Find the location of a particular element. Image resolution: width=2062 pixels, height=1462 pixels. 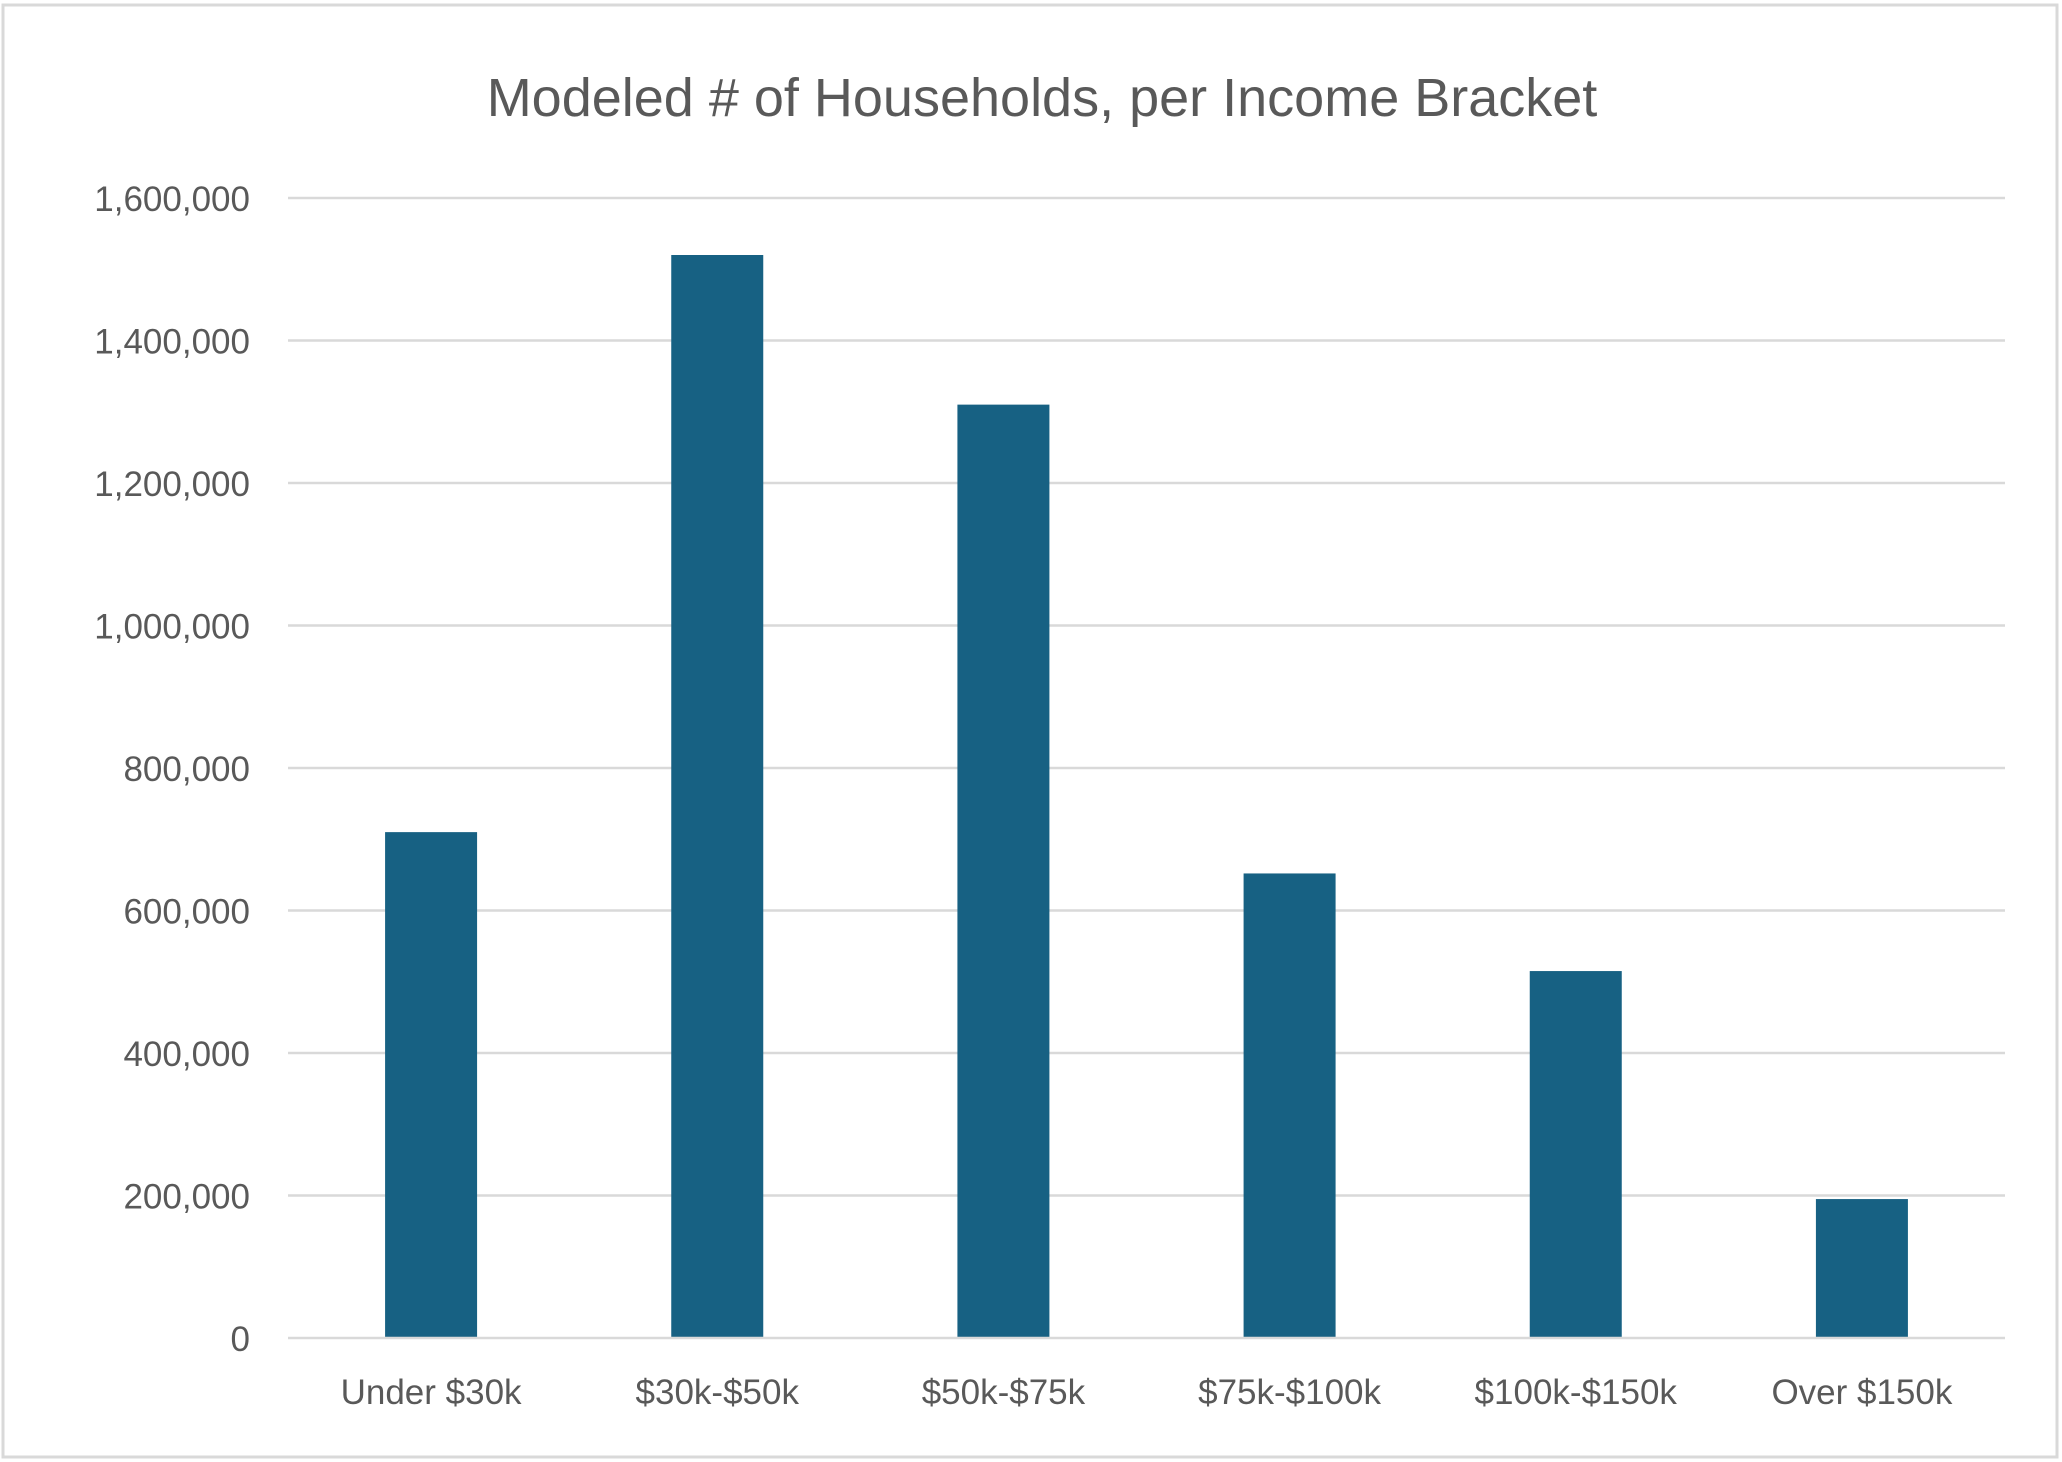

x-tick-label: $30k-$50k is located at coordinates (718, 1392).